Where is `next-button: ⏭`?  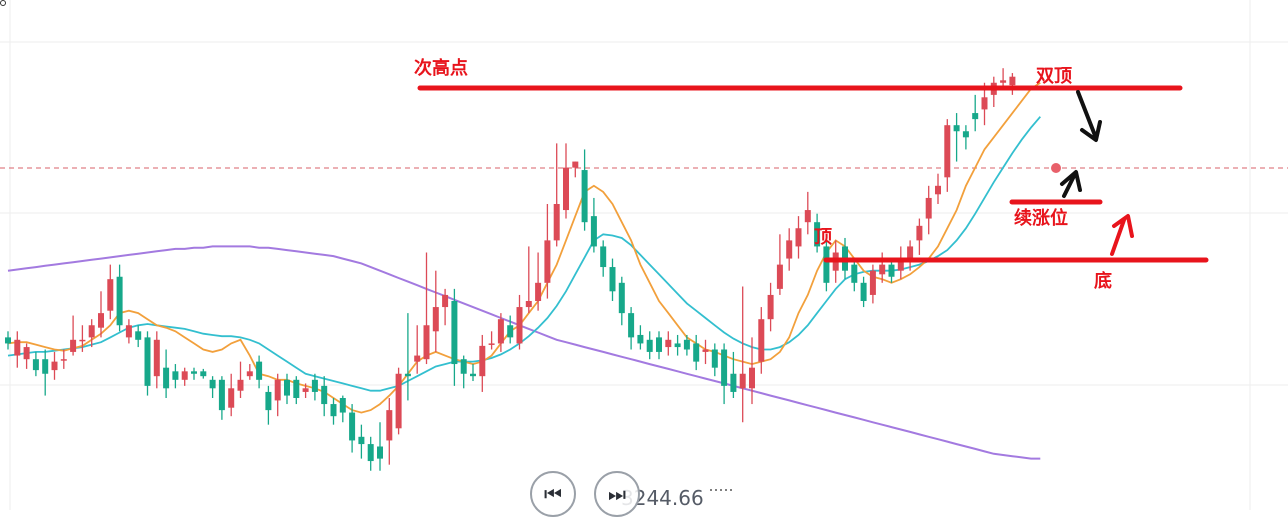
next-button: ⏭ is located at coordinates (617, 494).